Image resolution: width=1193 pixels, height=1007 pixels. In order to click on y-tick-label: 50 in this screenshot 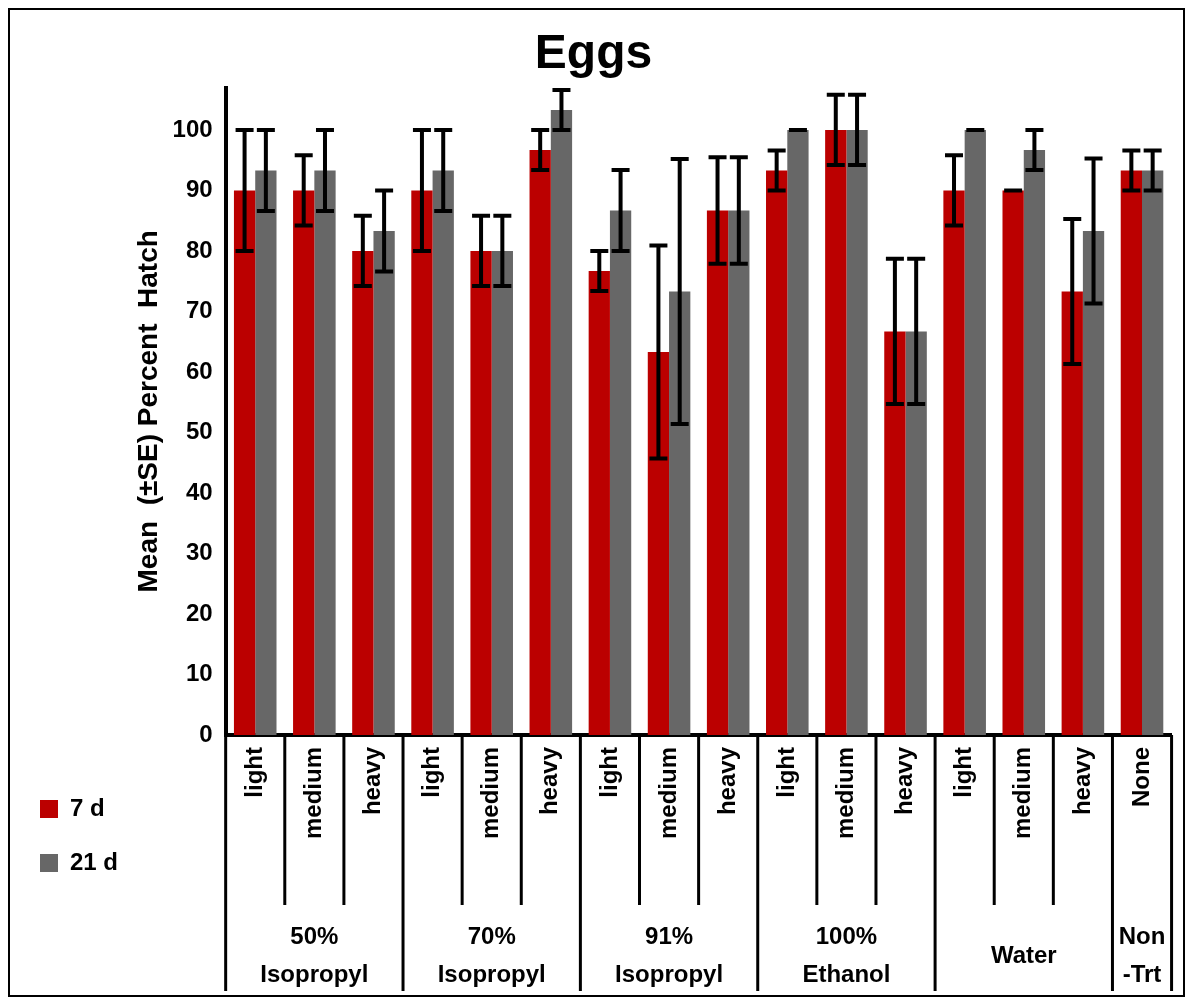, I will do `click(199, 431)`.